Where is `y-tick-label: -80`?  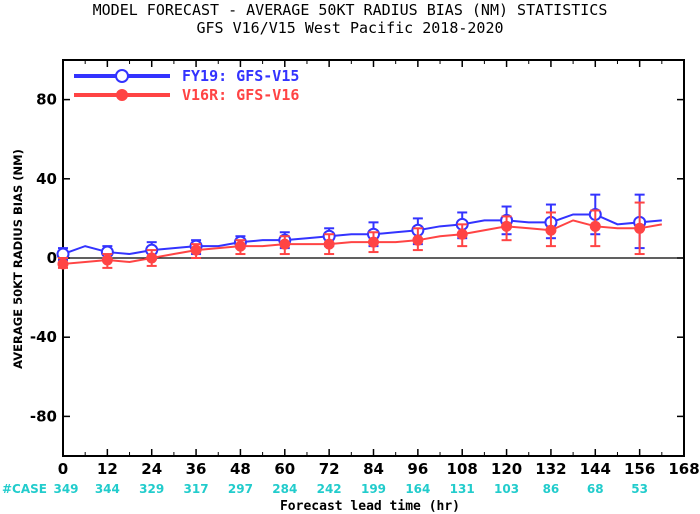
y-tick-label: -80 is located at coordinates (43, 416).